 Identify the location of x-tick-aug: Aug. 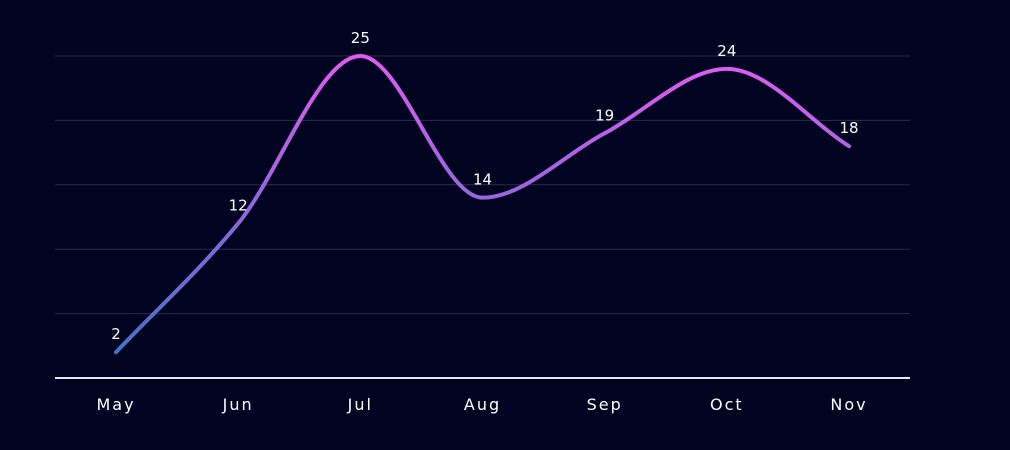
(482, 404).